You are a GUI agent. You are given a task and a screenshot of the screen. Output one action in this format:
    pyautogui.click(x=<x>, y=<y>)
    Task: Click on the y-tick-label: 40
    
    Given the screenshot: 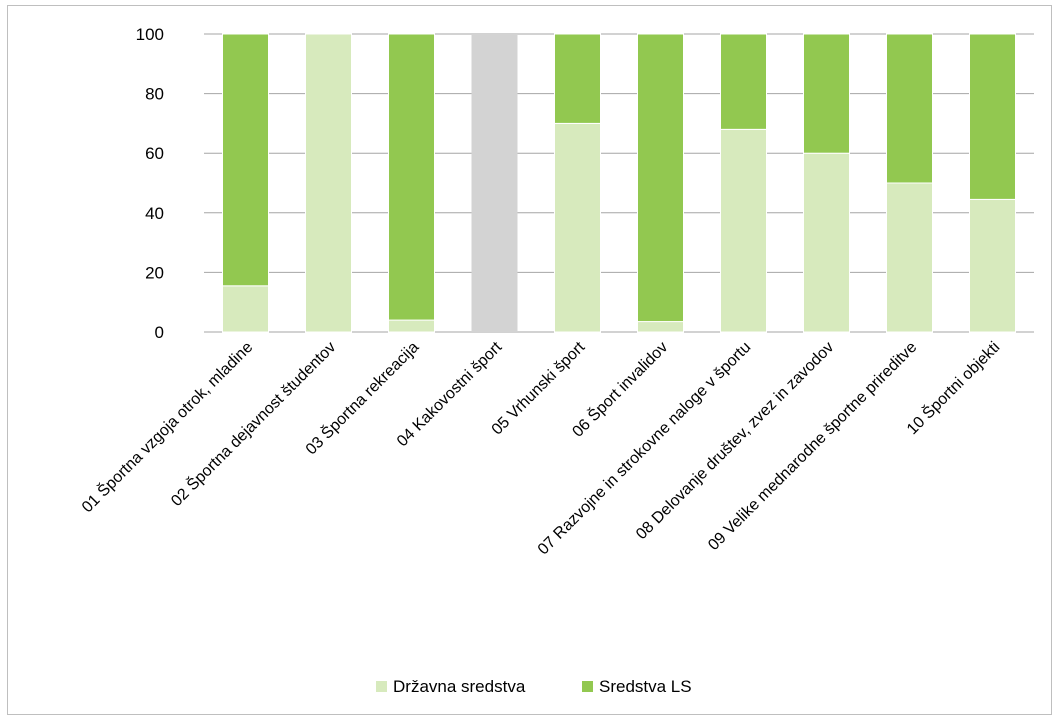 What is the action you would take?
    pyautogui.click(x=154, y=213)
    